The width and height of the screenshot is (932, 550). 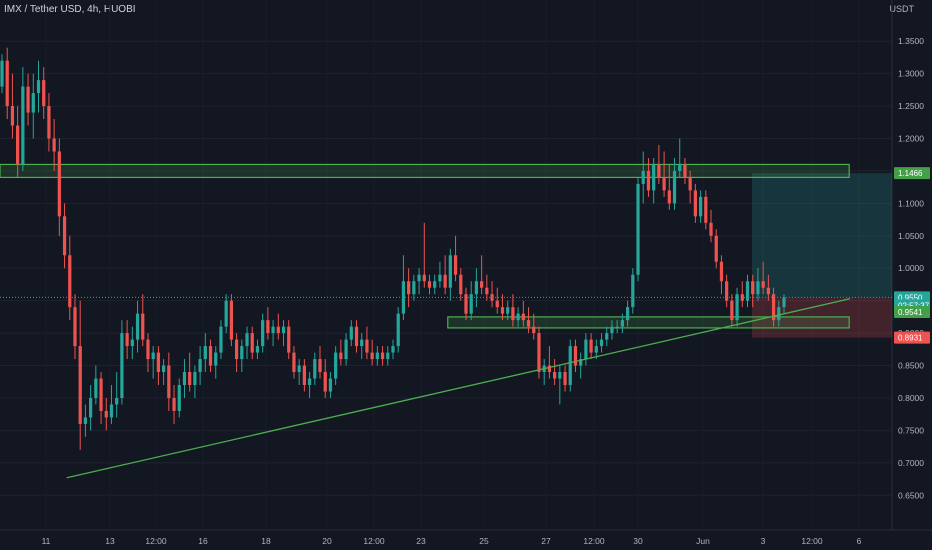 I want to click on y-tick-label: 1.0000, so click(x=911, y=268).